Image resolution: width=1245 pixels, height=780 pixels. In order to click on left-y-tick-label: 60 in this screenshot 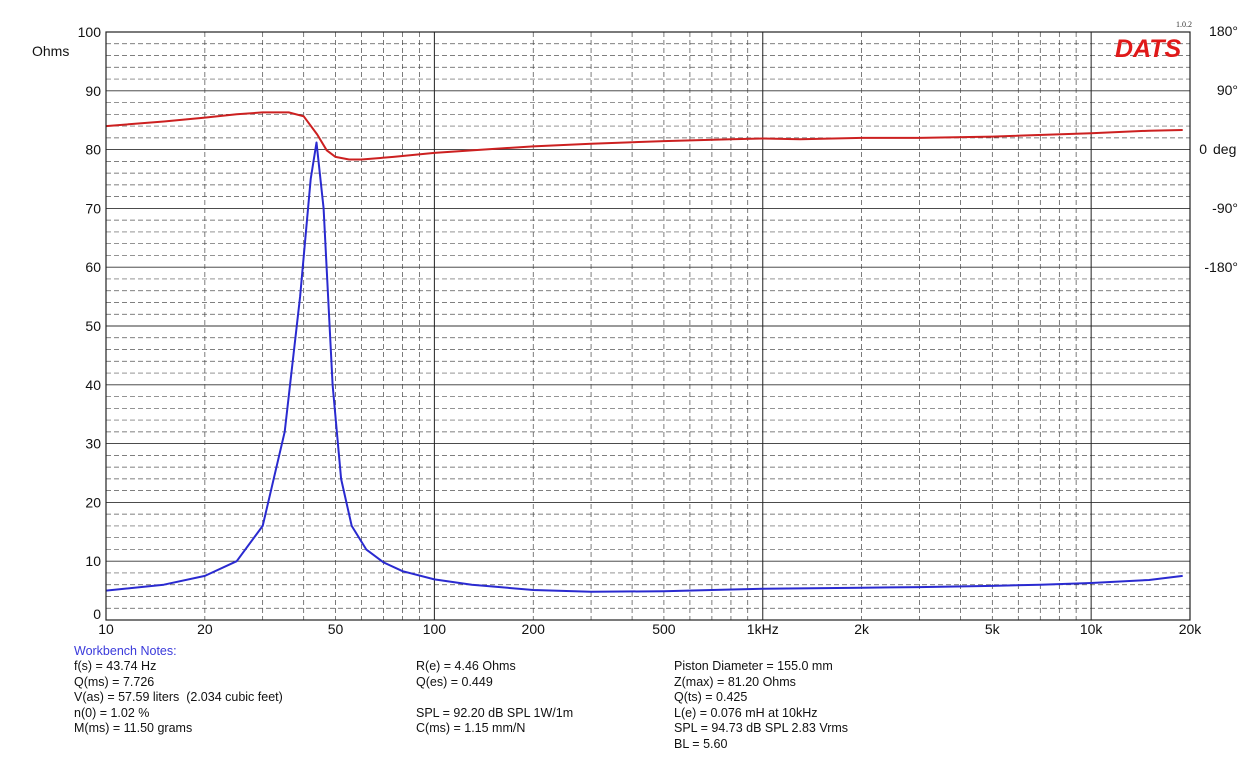, I will do `click(93, 267)`.